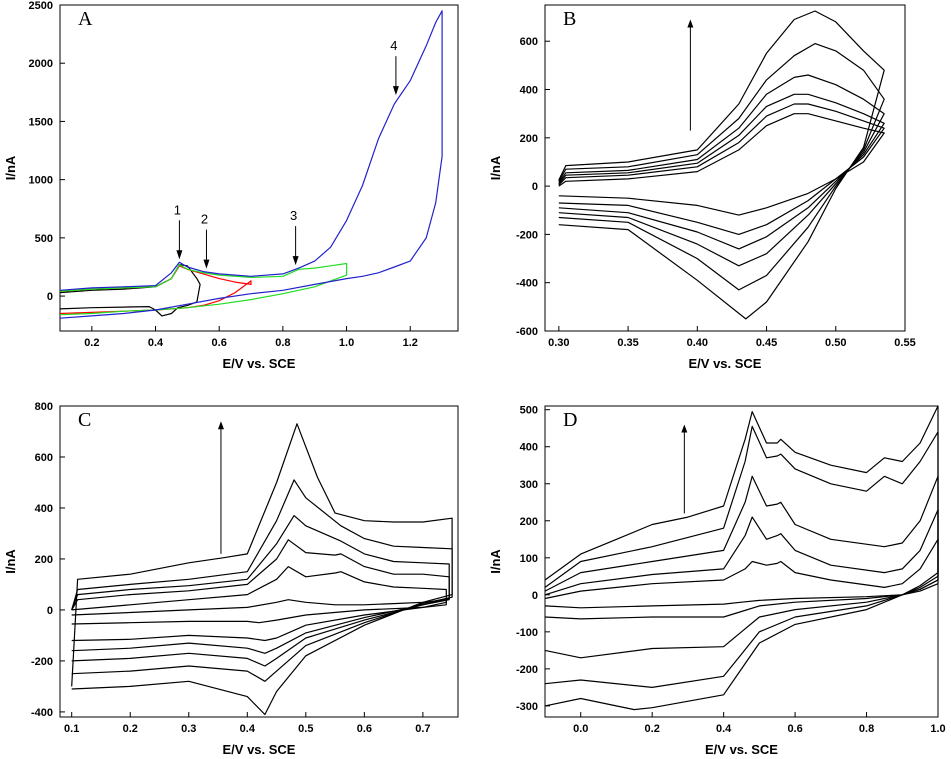  Describe the element at coordinates (188, 729) in the screenshot. I see `x-tick-label: 0.3` at that location.